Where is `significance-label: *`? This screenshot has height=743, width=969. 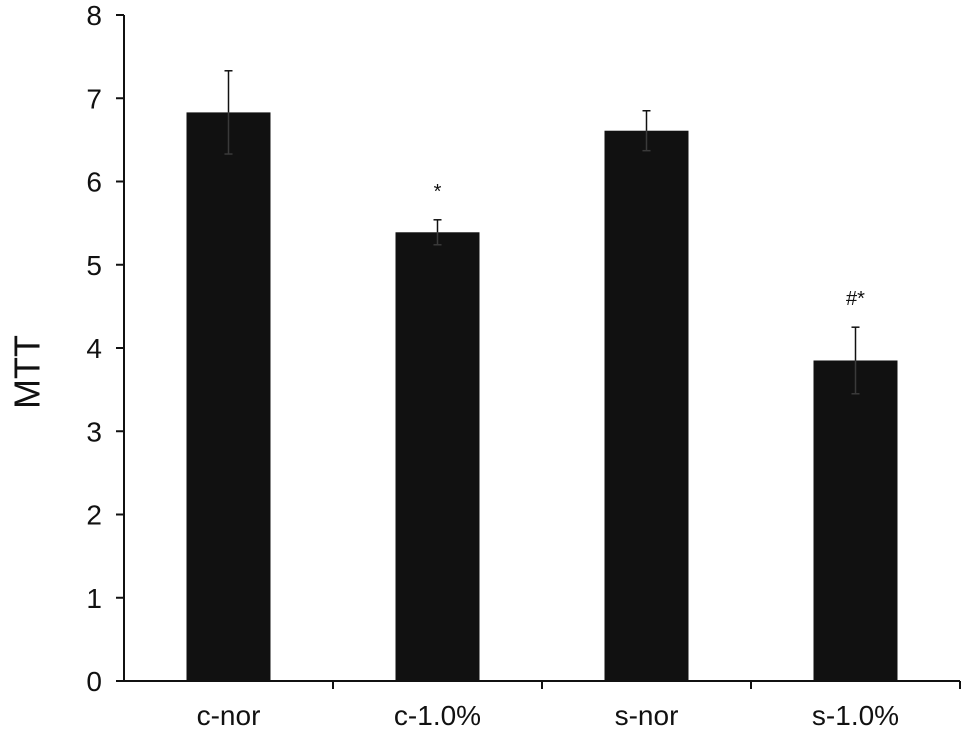
significance-label: * is located at coordinates (438, 192).